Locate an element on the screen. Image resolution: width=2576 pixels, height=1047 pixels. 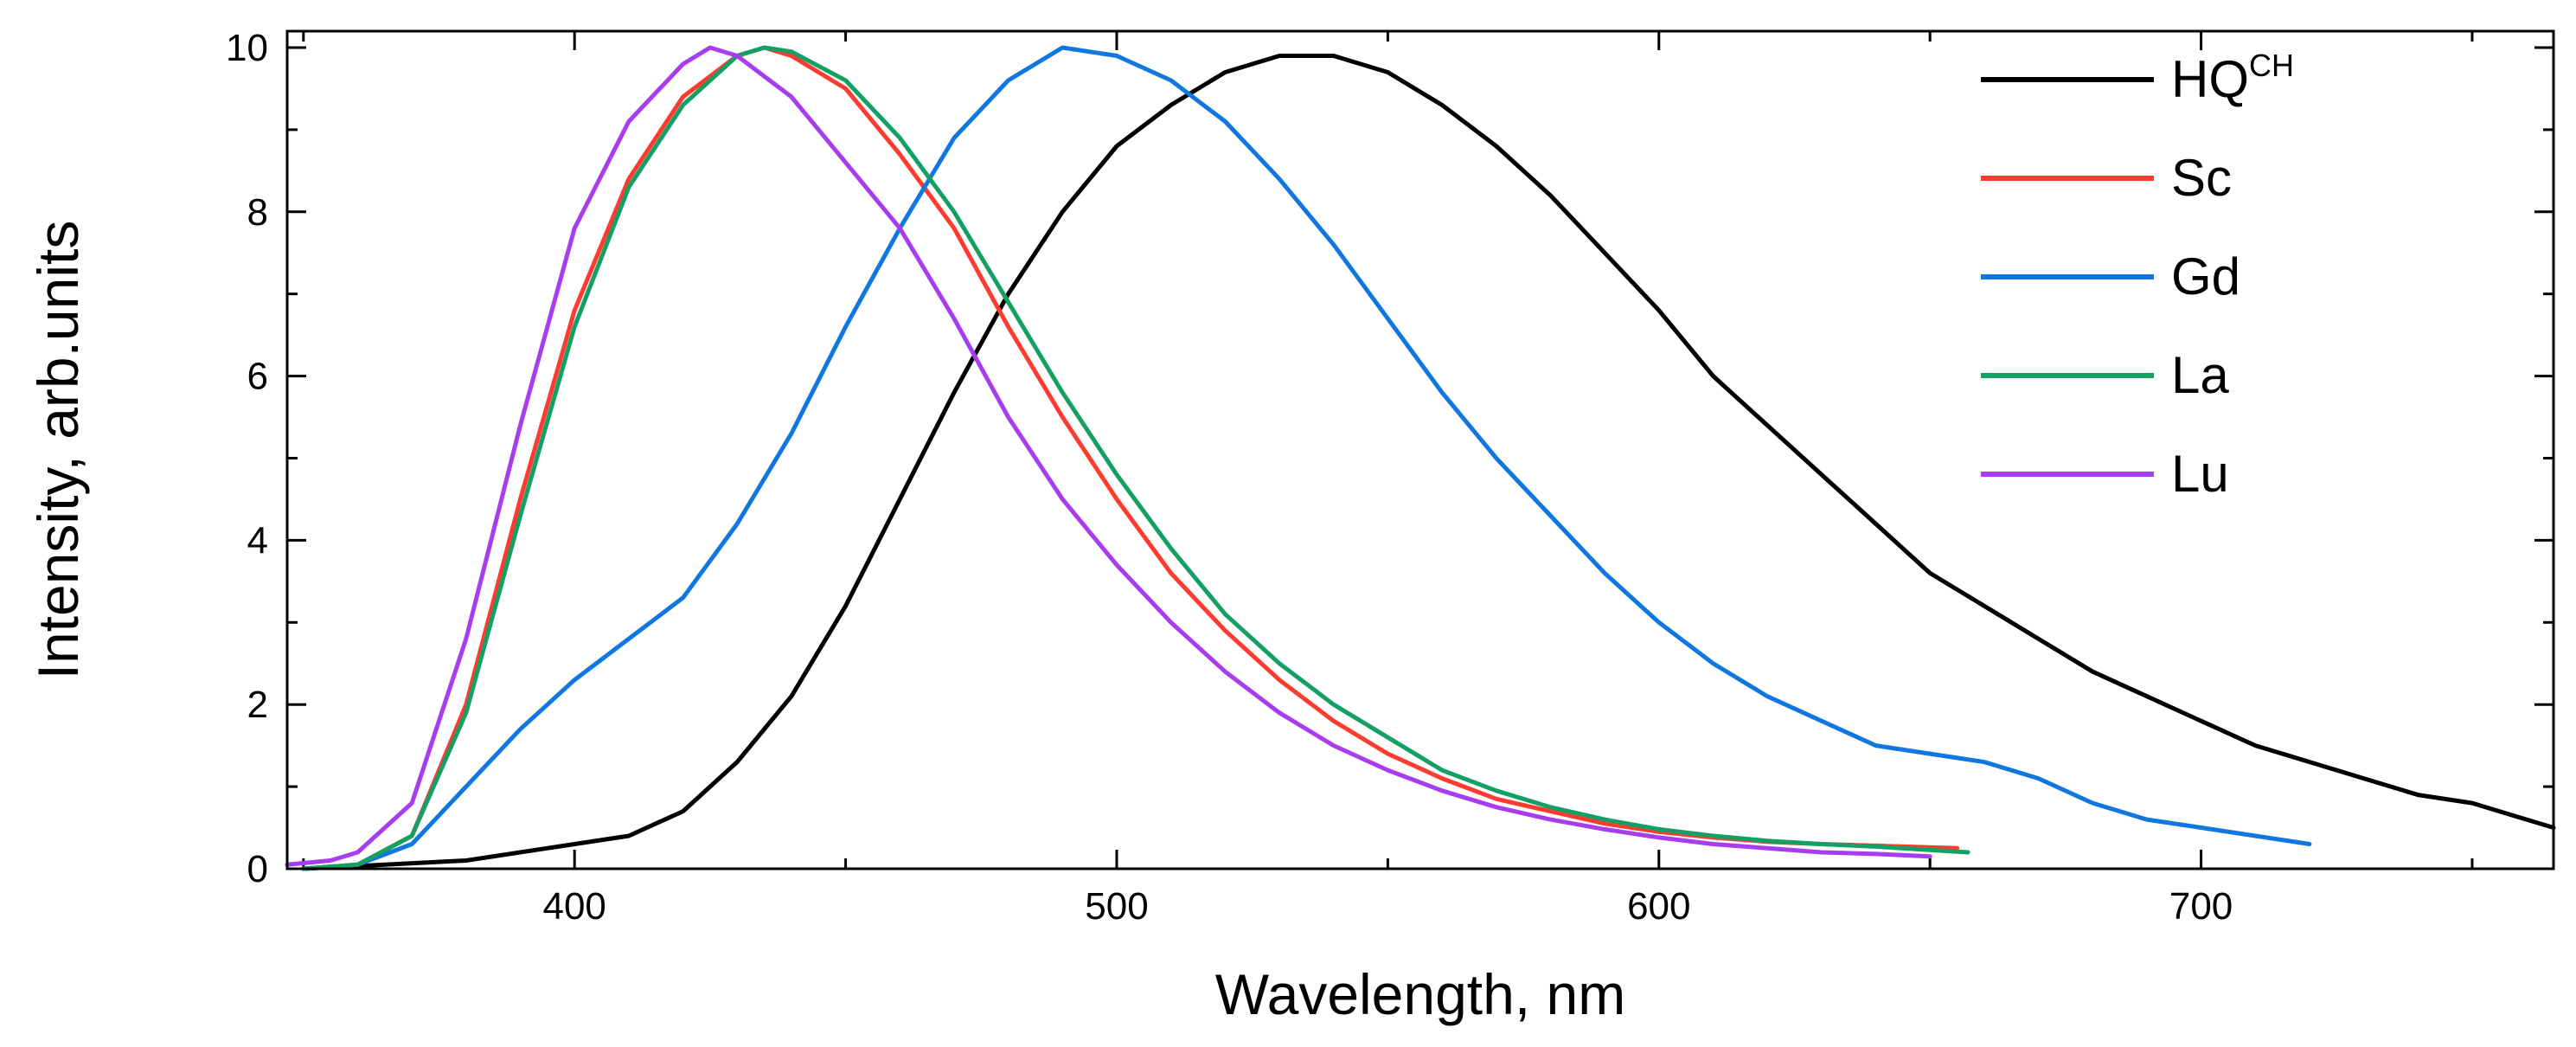
legend: HQCH Sc Gd La Lu is located at coordinates (2137, 275).